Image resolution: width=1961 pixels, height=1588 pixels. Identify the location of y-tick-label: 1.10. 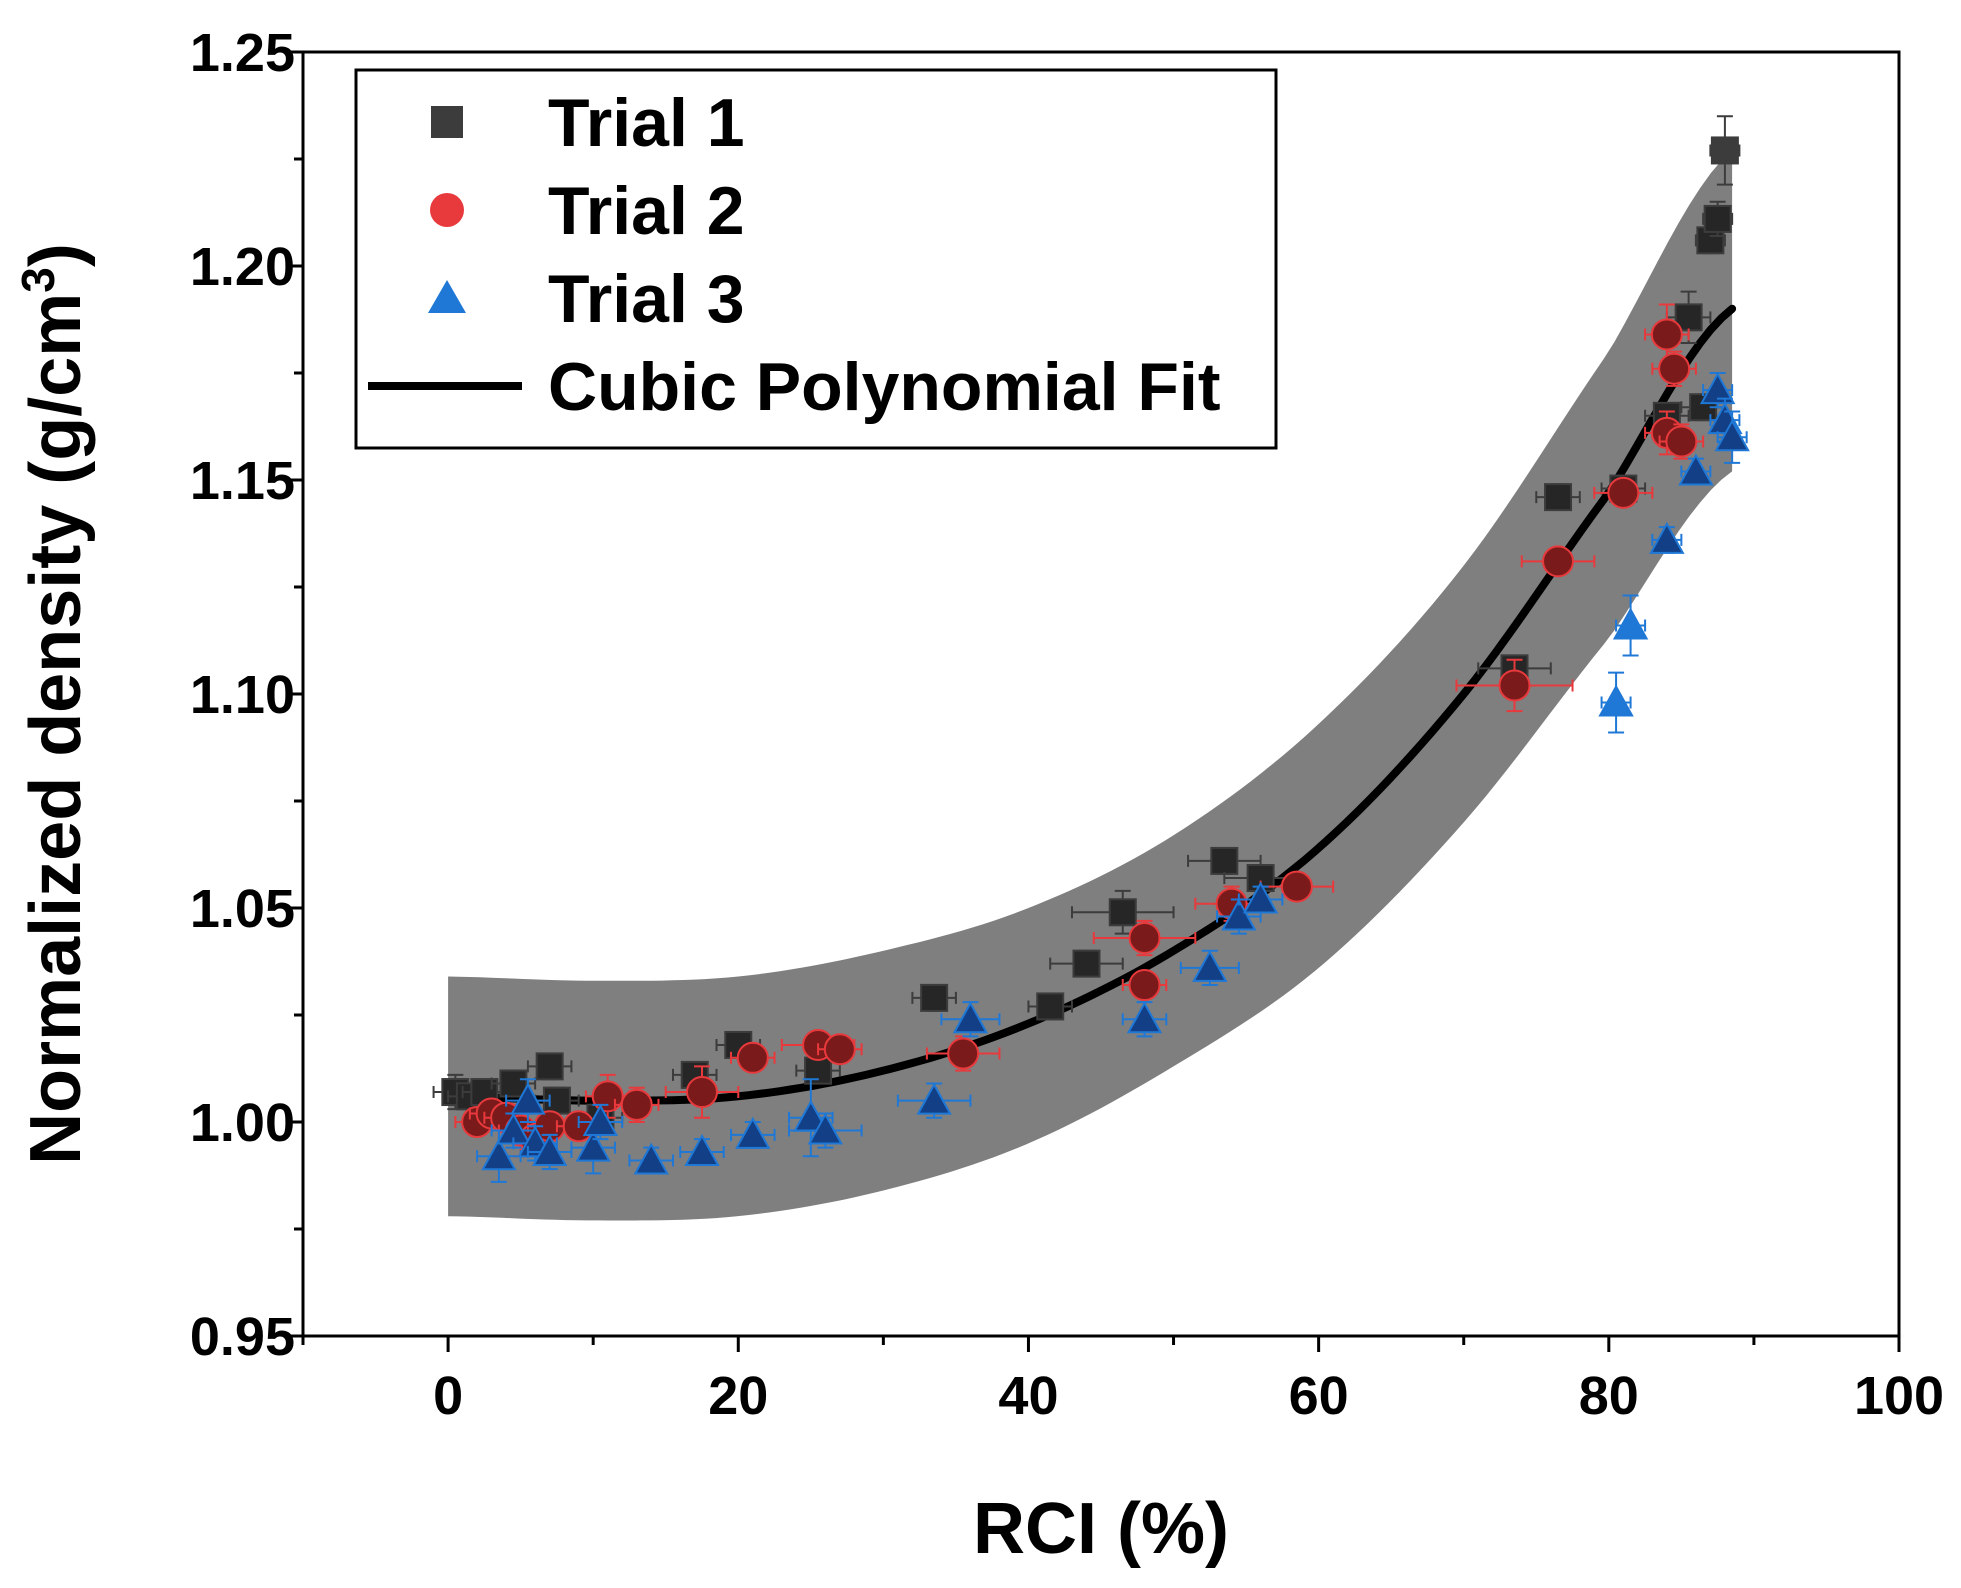
(242, 695).